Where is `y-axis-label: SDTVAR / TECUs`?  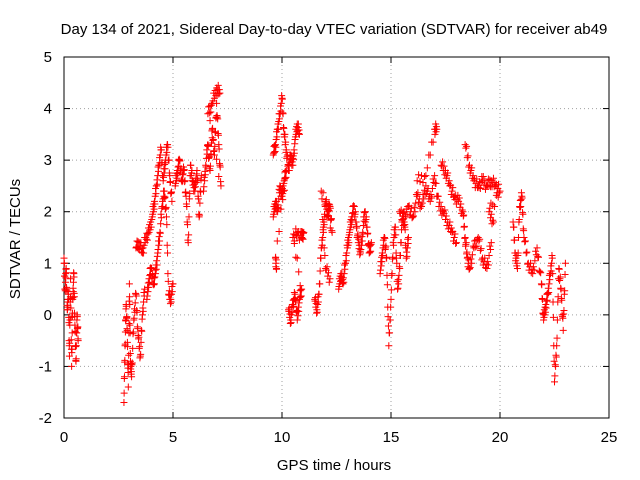
y-axis-label: SDTVAR / TECUs is located at coordinates (15, 239).